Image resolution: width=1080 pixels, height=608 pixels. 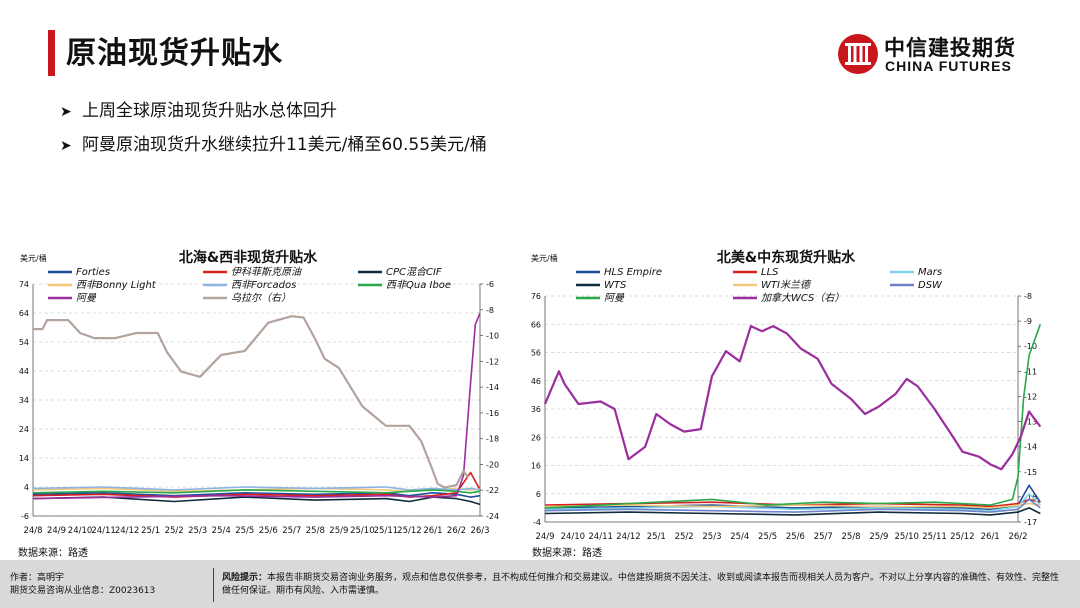 What do you see at coordinates (268, 531) in the screenshot?
I see `x-tick-label: 25/6` at bounding box center [268, 531].